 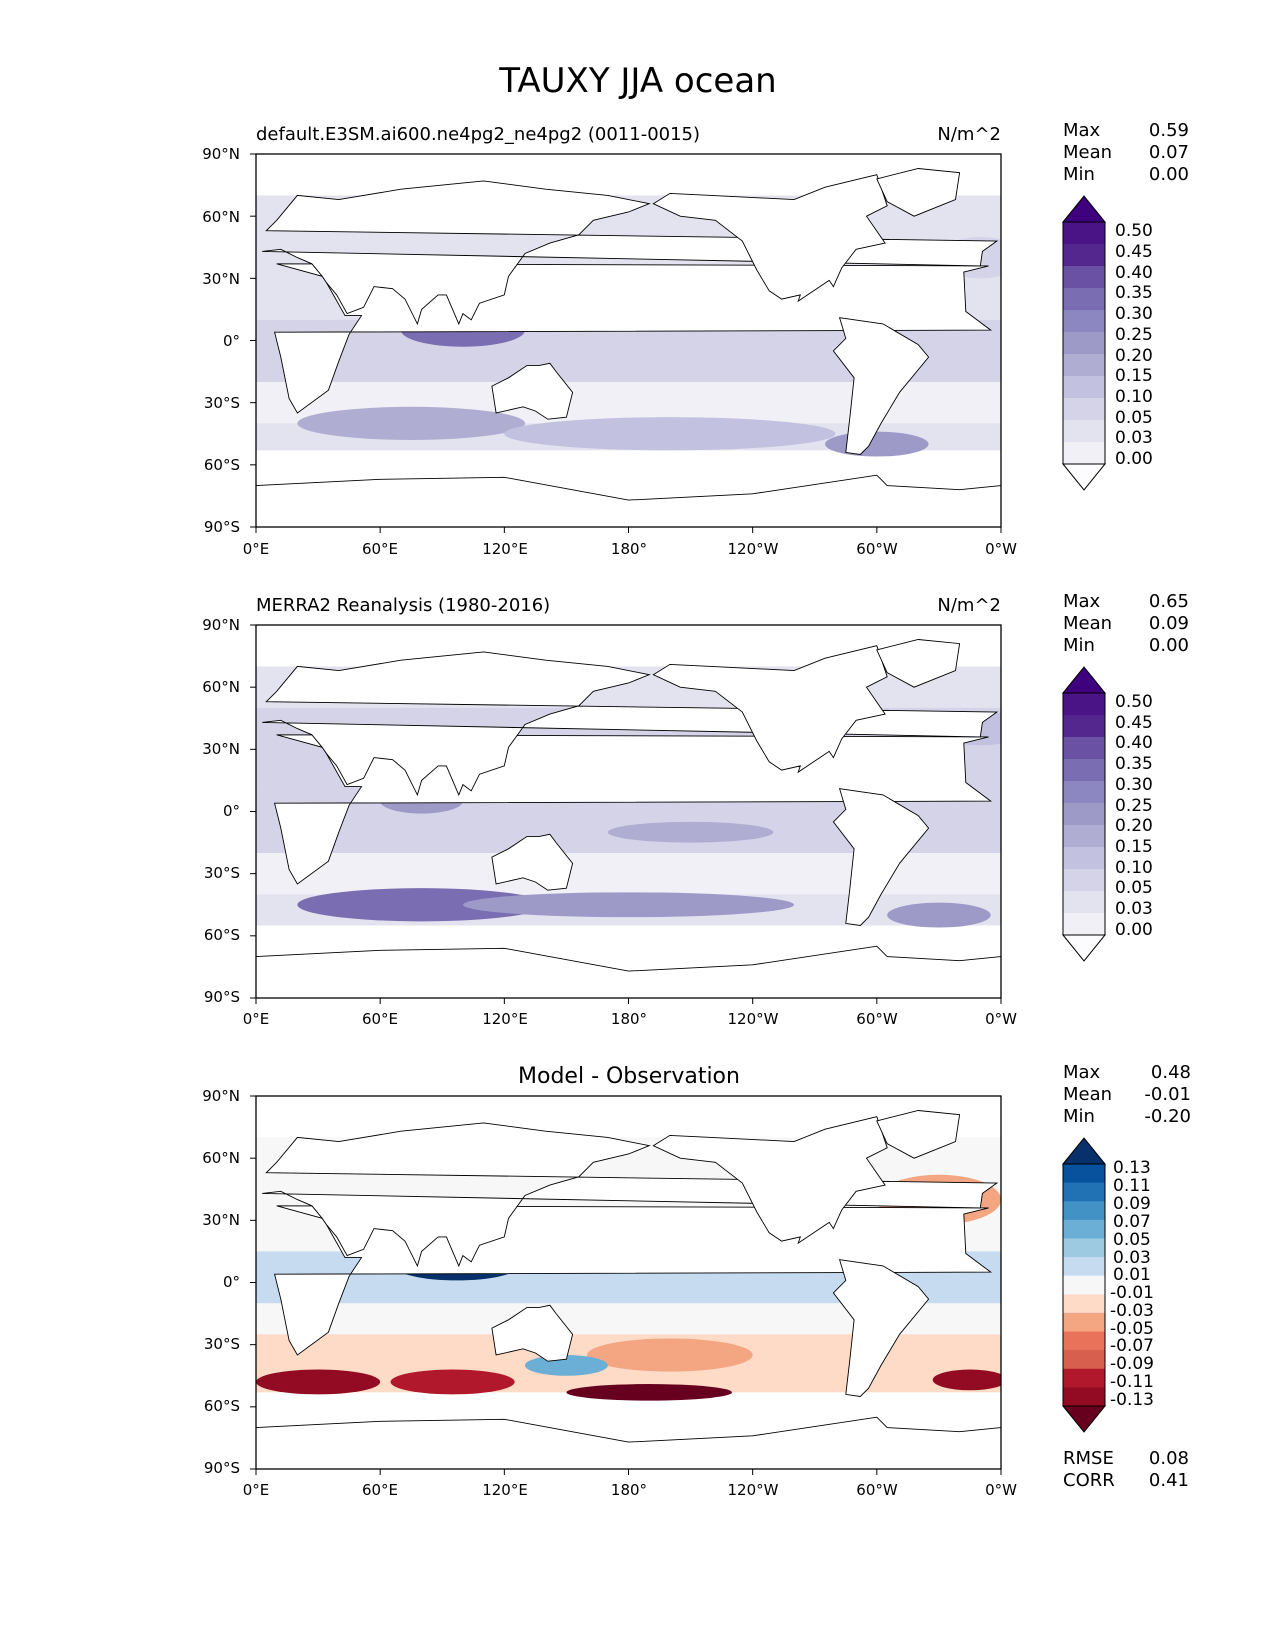 I want to click on colorbar-swatches, so click(x=1084, y=343).